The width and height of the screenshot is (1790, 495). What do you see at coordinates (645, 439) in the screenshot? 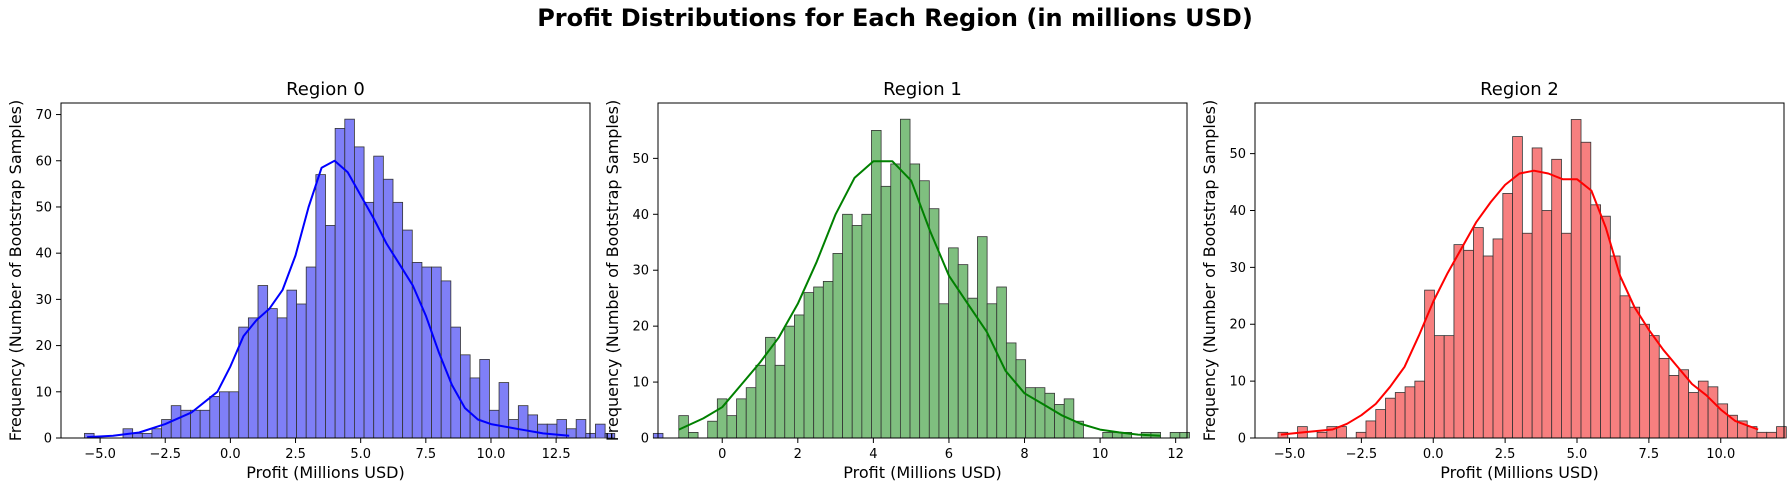
I see `y-tick-label: 0` at bounding box center [645, 439].